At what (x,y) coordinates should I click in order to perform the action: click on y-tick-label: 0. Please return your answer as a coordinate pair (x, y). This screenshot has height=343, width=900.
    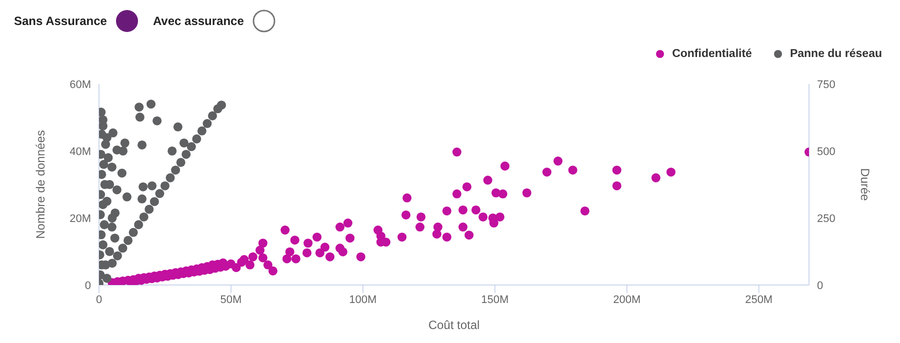
    Looking at the image, I should click on (87, 286).